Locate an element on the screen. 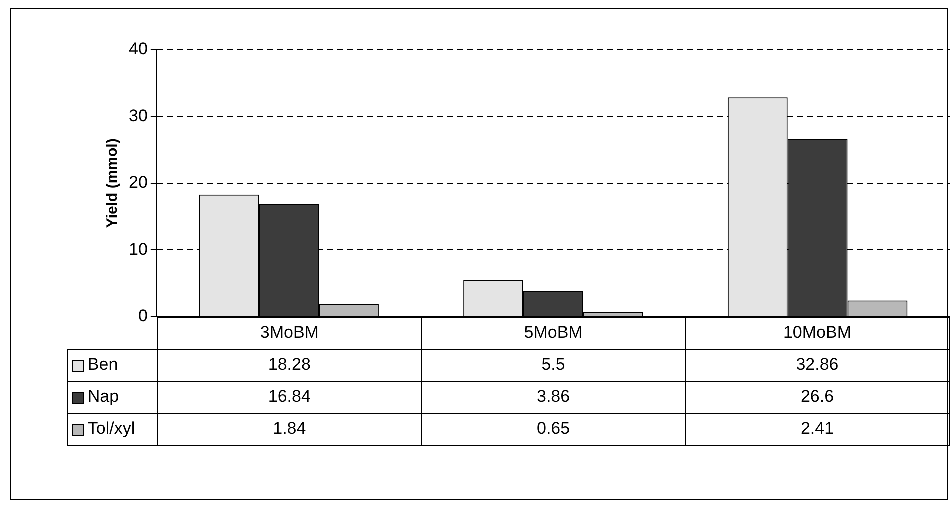  x-tick-label: 10MoBM is located at coordinates (817, 333).